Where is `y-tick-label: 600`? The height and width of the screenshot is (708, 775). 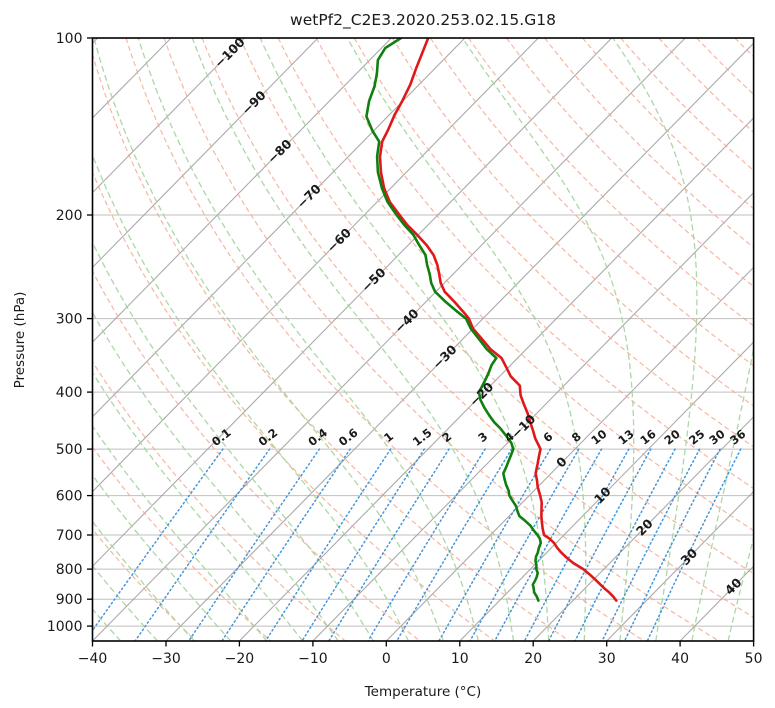
y-tick-label: 600 is located at coordinates (69, 497).